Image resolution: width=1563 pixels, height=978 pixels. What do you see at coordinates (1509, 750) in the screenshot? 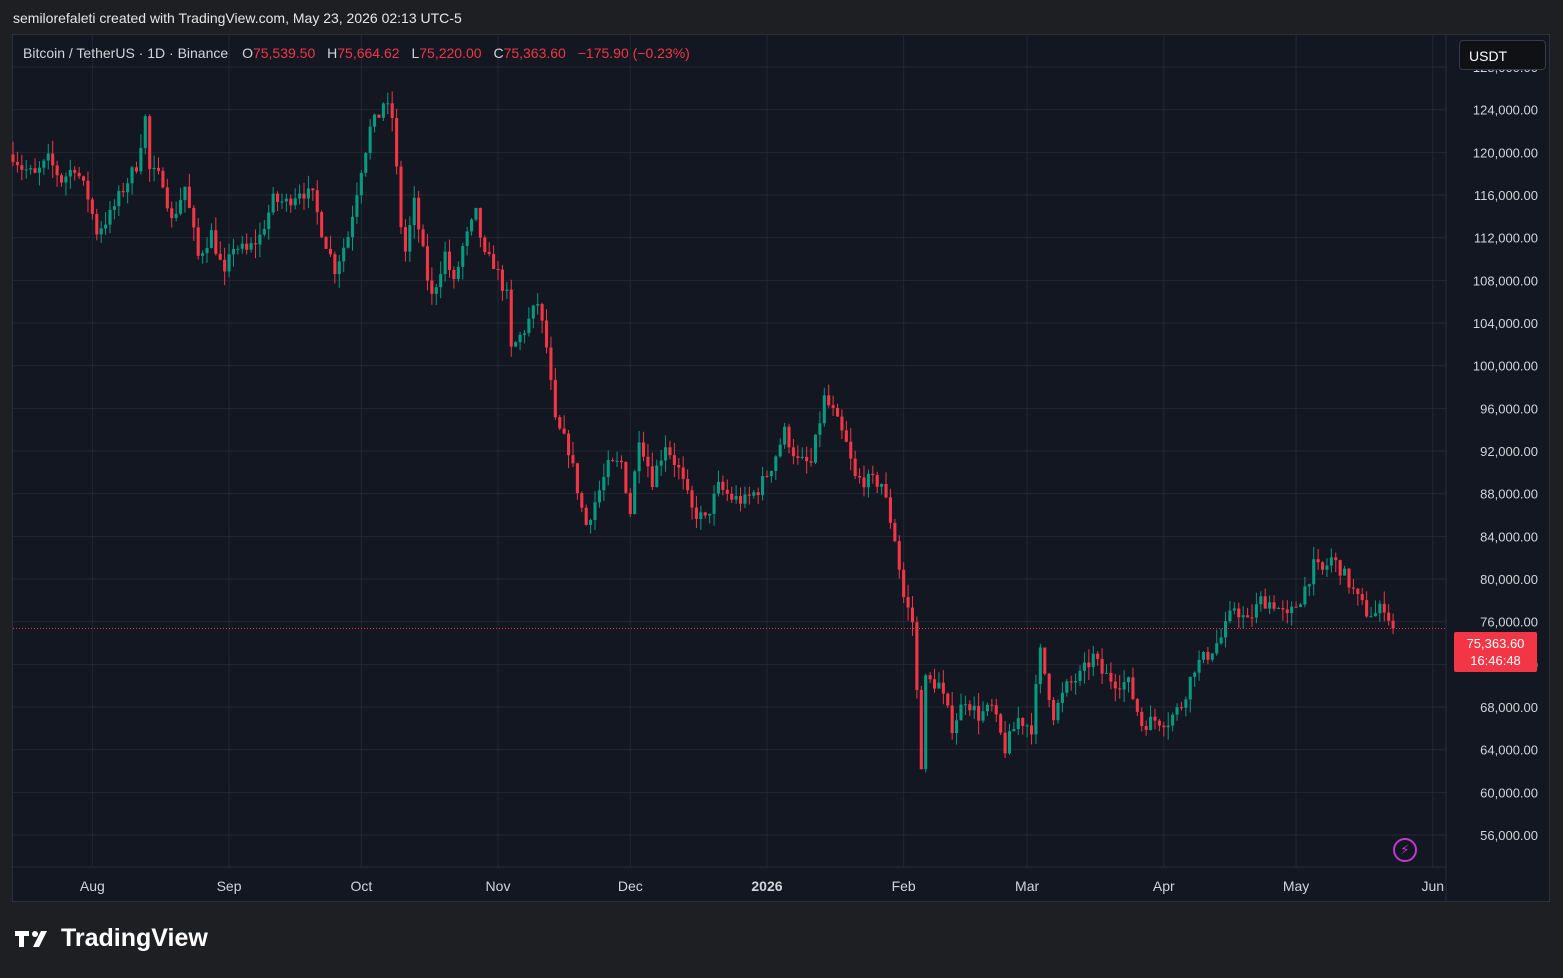
I see `y-tick-label: 64,000.00` at bounding box center [1509, 750].